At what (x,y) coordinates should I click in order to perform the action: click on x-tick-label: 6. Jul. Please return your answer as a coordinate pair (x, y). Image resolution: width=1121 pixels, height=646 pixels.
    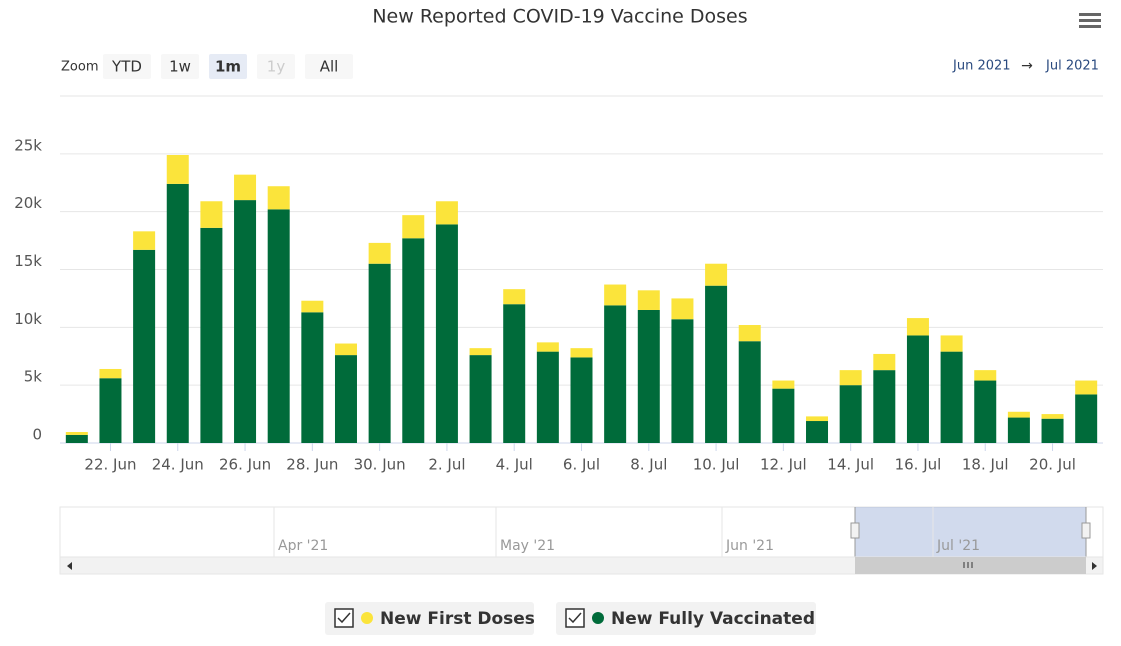
    Looking at the image, I should click on (581, 465).